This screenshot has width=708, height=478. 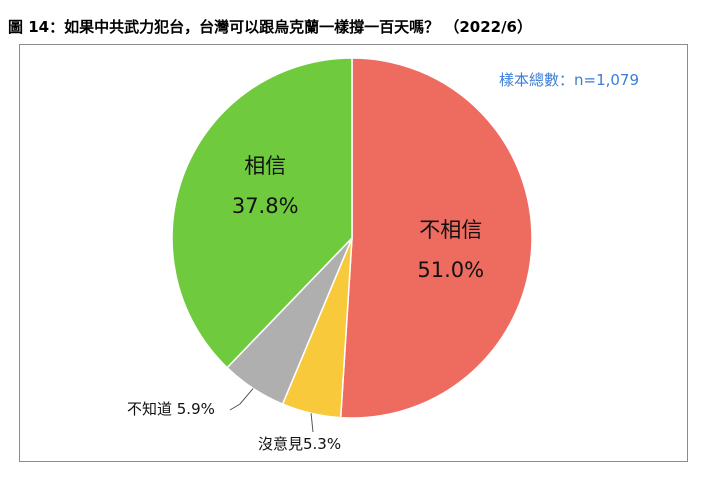 I want to click on label-disbelieve-name: 不相信, so click(x=450, y=230).